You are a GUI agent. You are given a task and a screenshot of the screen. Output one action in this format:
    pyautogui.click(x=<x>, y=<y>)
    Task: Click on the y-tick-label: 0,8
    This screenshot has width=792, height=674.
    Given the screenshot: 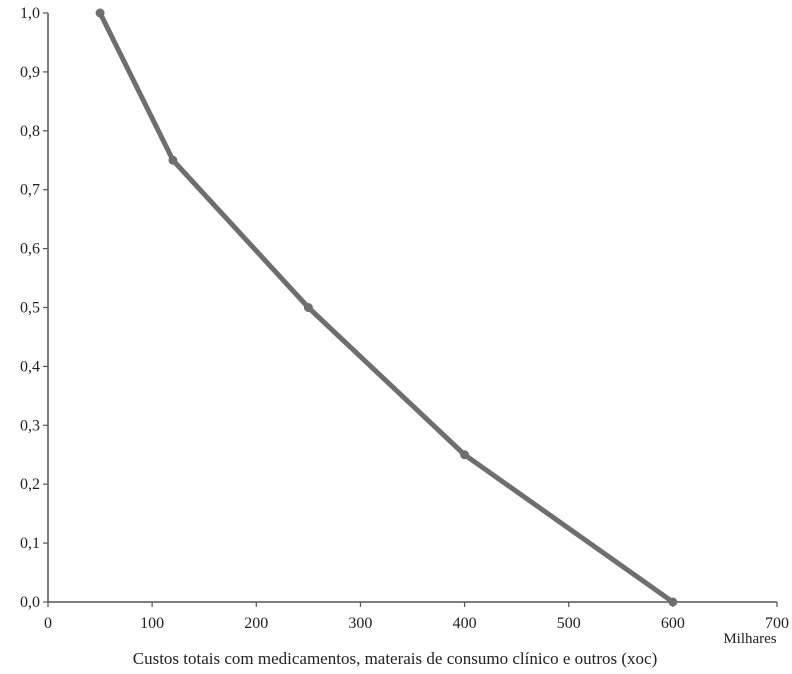 What is the action you would take?
    pyautogui.click(x=30, y=131)
    